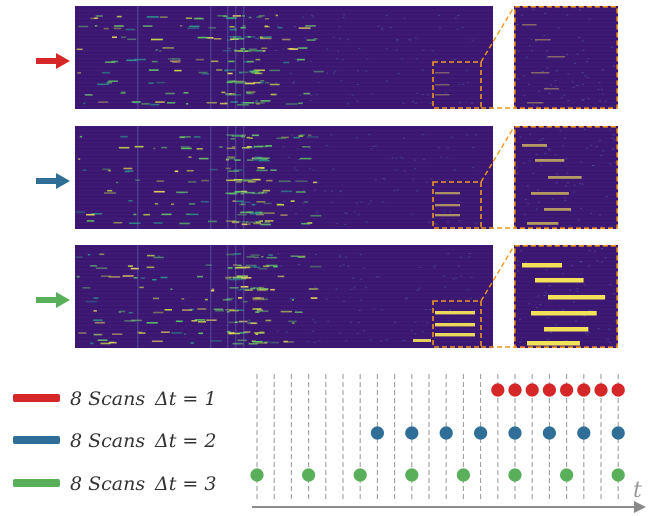 This screenshot has width=657, height=516. I want to click on legend-item-green: 8 Scans Δt = 3, so click(114, 484).